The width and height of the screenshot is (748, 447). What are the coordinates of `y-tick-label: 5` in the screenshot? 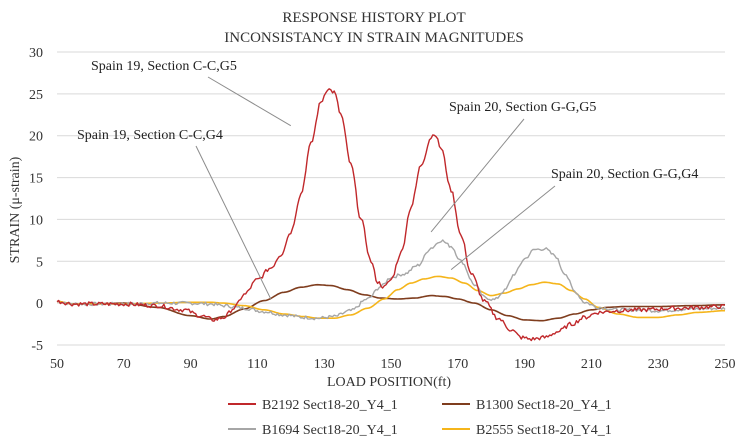 It's located at (39, 262).